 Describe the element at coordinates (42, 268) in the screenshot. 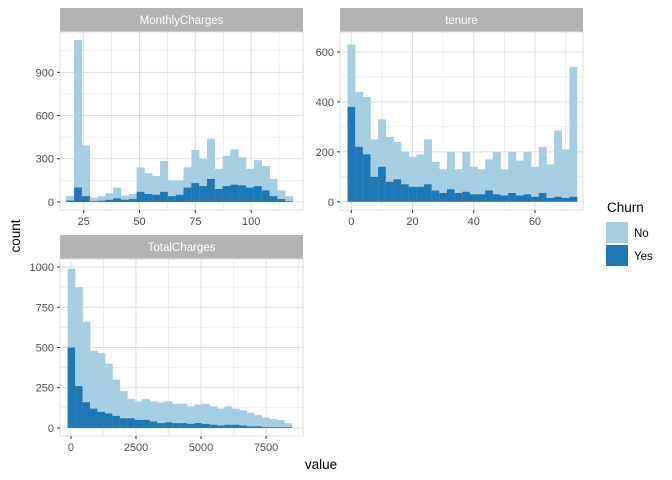

I see `y-tick-label: 1000` at that location.